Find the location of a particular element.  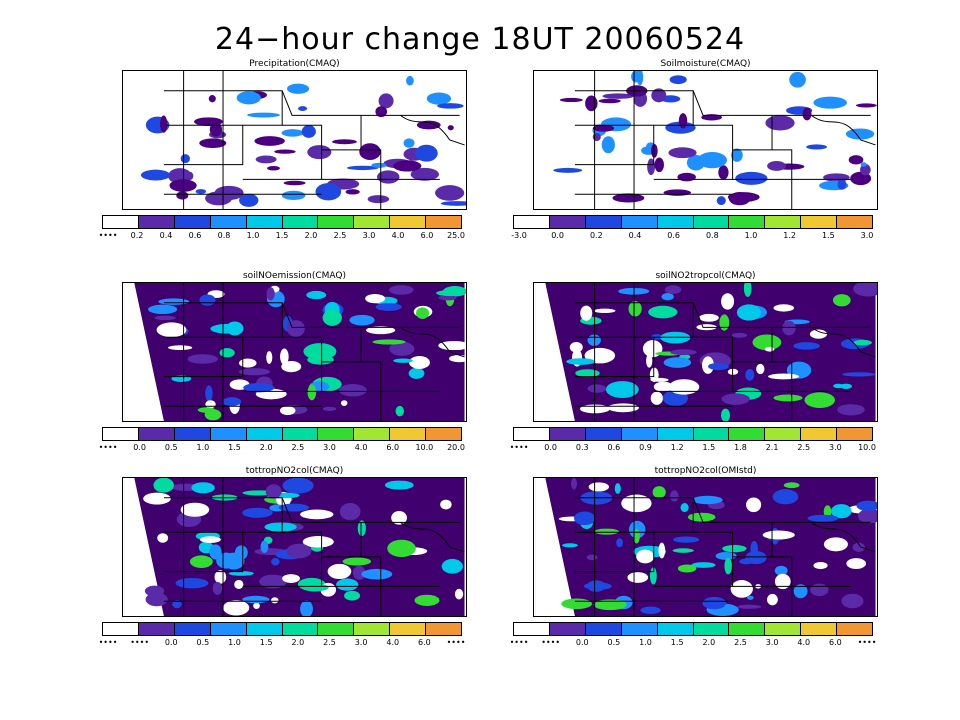

colorbar-tick-label: 2.0 is located at coordinates (709, 642).